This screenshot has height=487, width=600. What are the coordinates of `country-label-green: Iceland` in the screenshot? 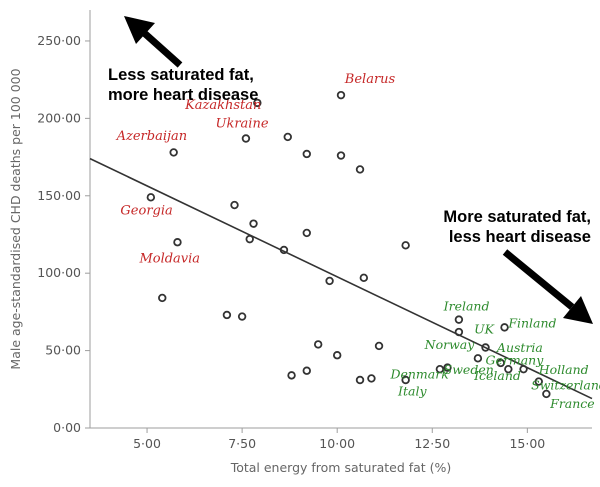 It's located at (497, 375).